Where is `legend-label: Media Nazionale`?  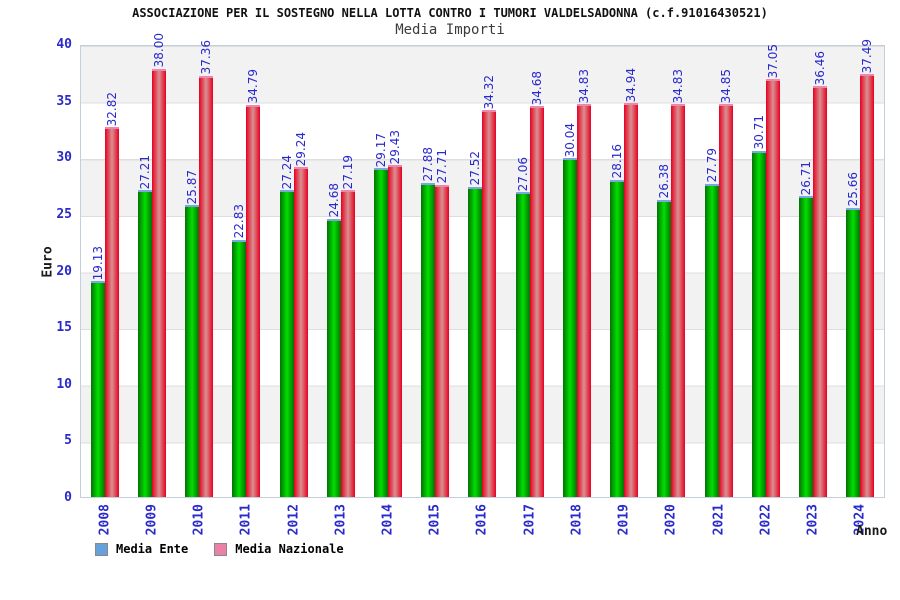 legend-label: Media Nazionale is located at coordinates (289, 549).